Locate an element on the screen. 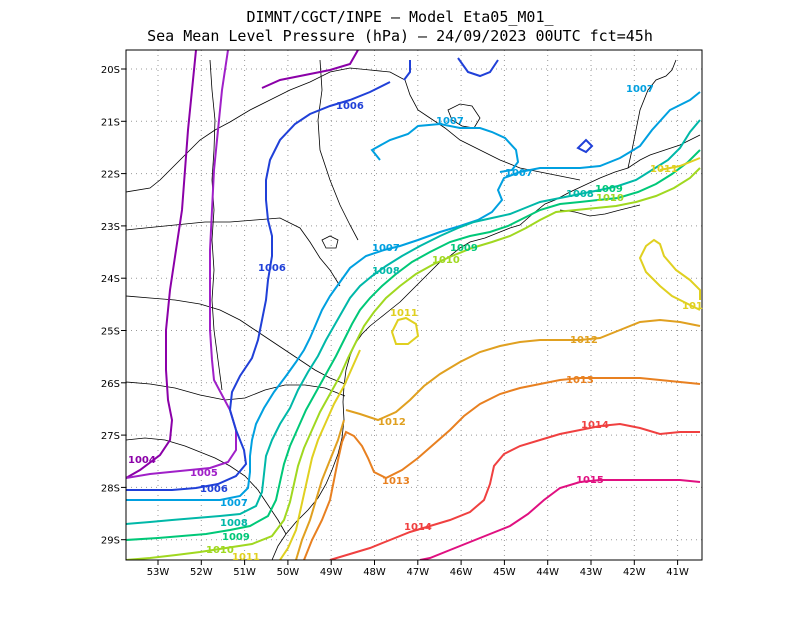 Image resolution: width=800 pixels, height=618 pixels. lon-label: 51W is located at coordinates (244, 572).